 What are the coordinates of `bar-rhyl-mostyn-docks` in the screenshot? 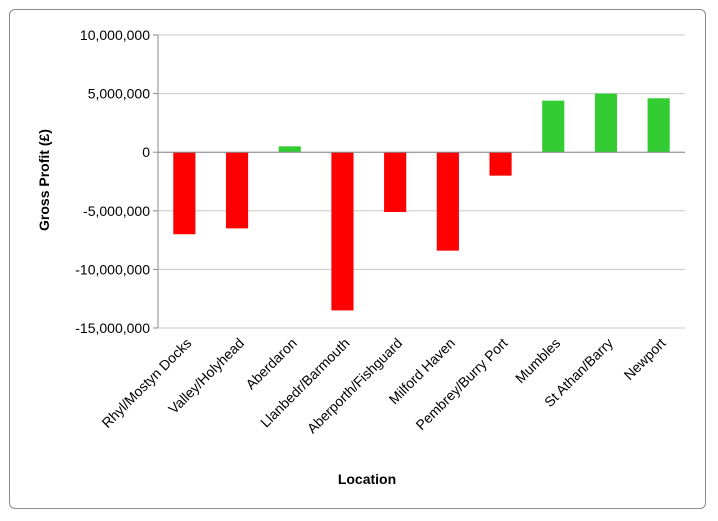 It's located at (184, 193).